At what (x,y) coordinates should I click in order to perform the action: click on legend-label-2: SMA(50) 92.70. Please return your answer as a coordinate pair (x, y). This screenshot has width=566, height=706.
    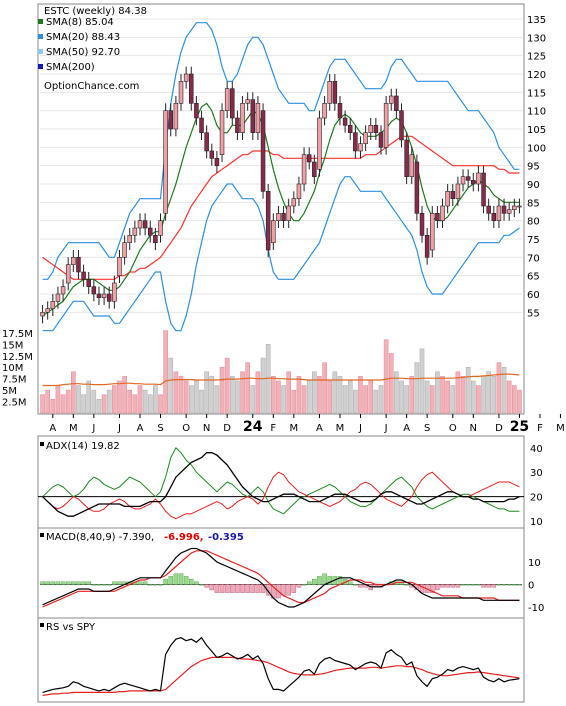
    Looking at the image, I should click on (83, 52).